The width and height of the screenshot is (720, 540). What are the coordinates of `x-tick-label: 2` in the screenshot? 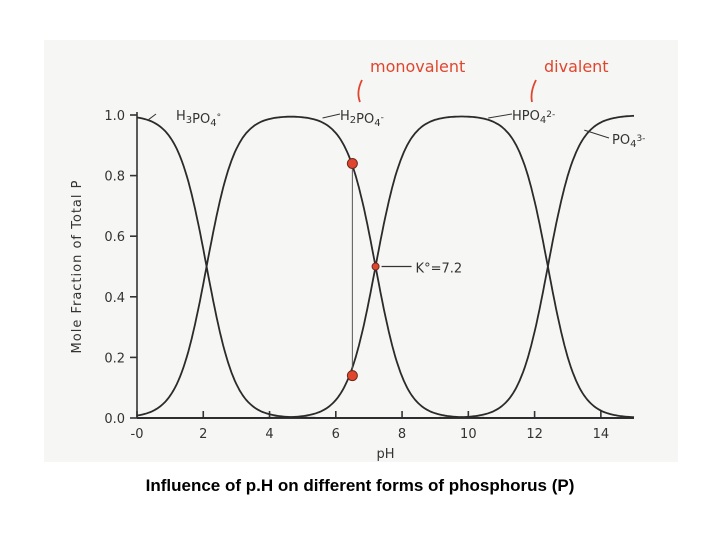 It's located at (203, 434).